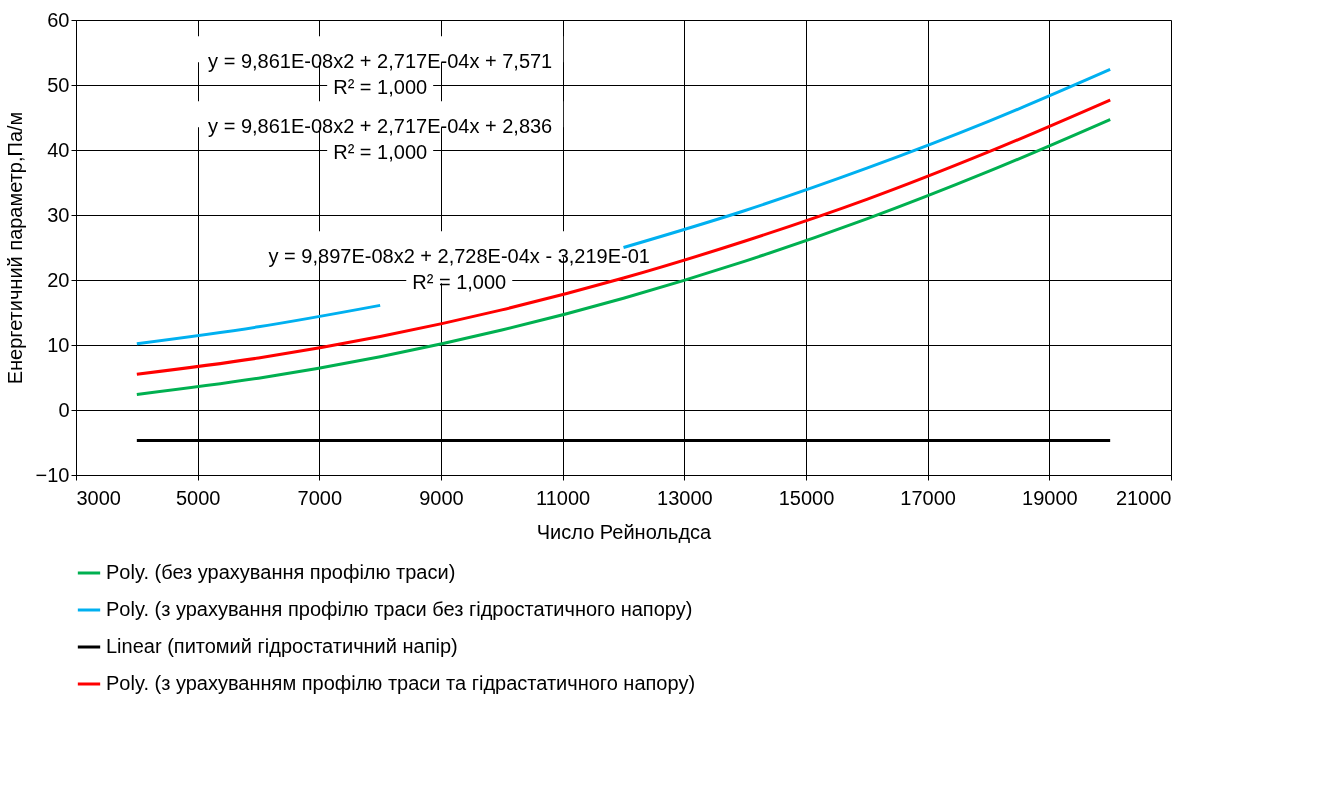  I want to click on y-tick-label: 20, so click(58, 279).